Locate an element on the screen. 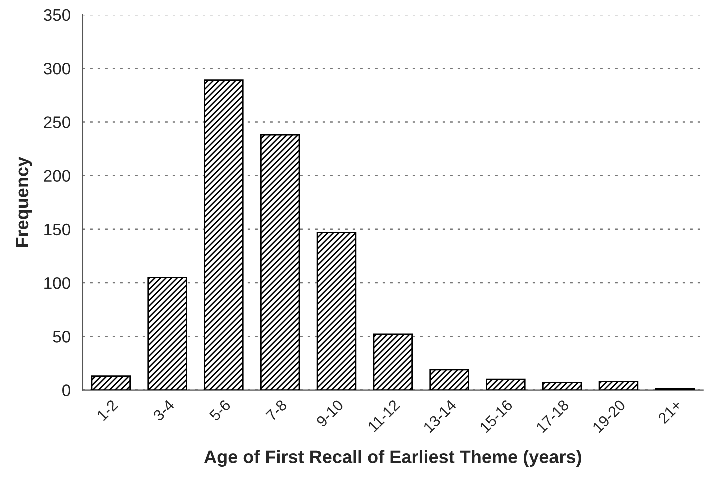 The height and width of the screenshot is (483, 709). y-tick-label: 350 is located at coordinates (57, 15).